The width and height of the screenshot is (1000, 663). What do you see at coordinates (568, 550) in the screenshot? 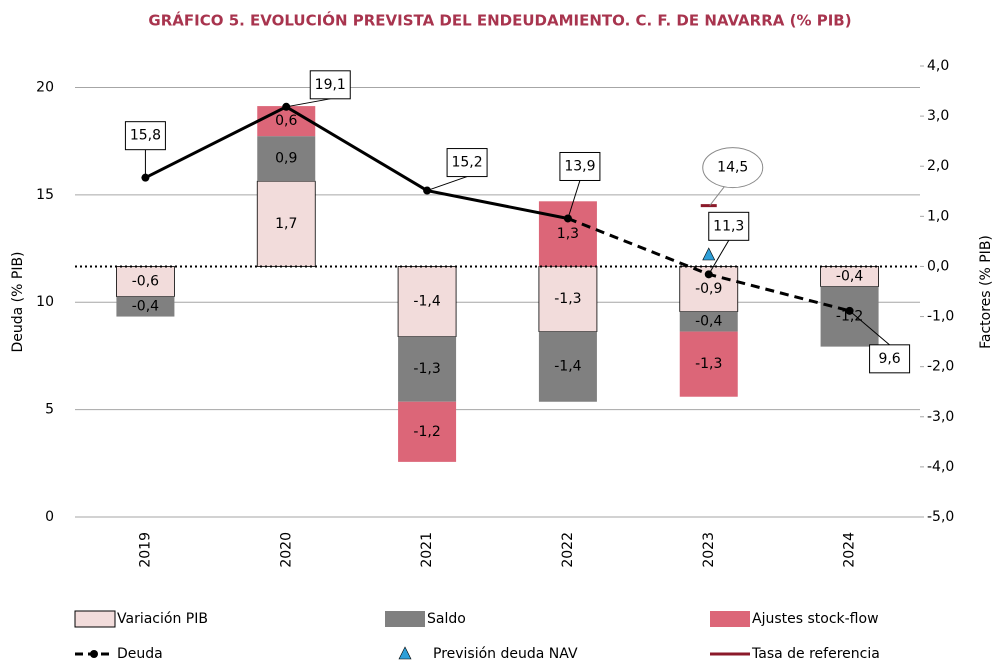
I see `x-tick-label: 2022` at bounding box center [568, 550].